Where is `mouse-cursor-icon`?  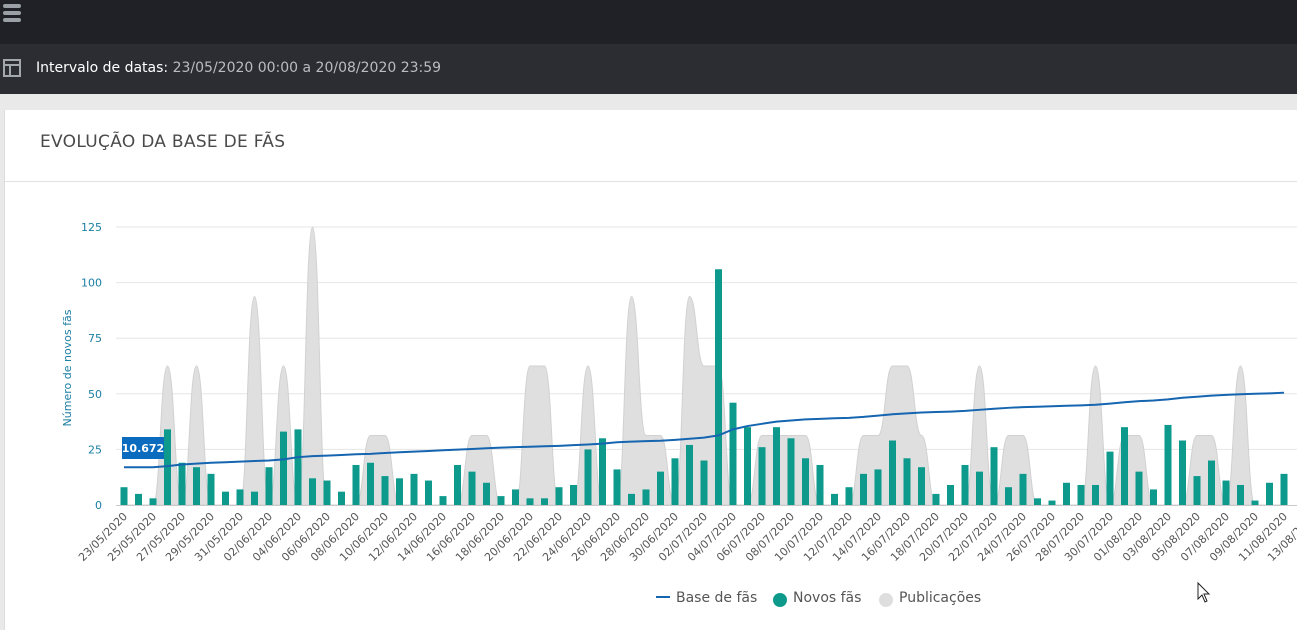 mouse-cursor-icon is located at coordinates (1204, 592).